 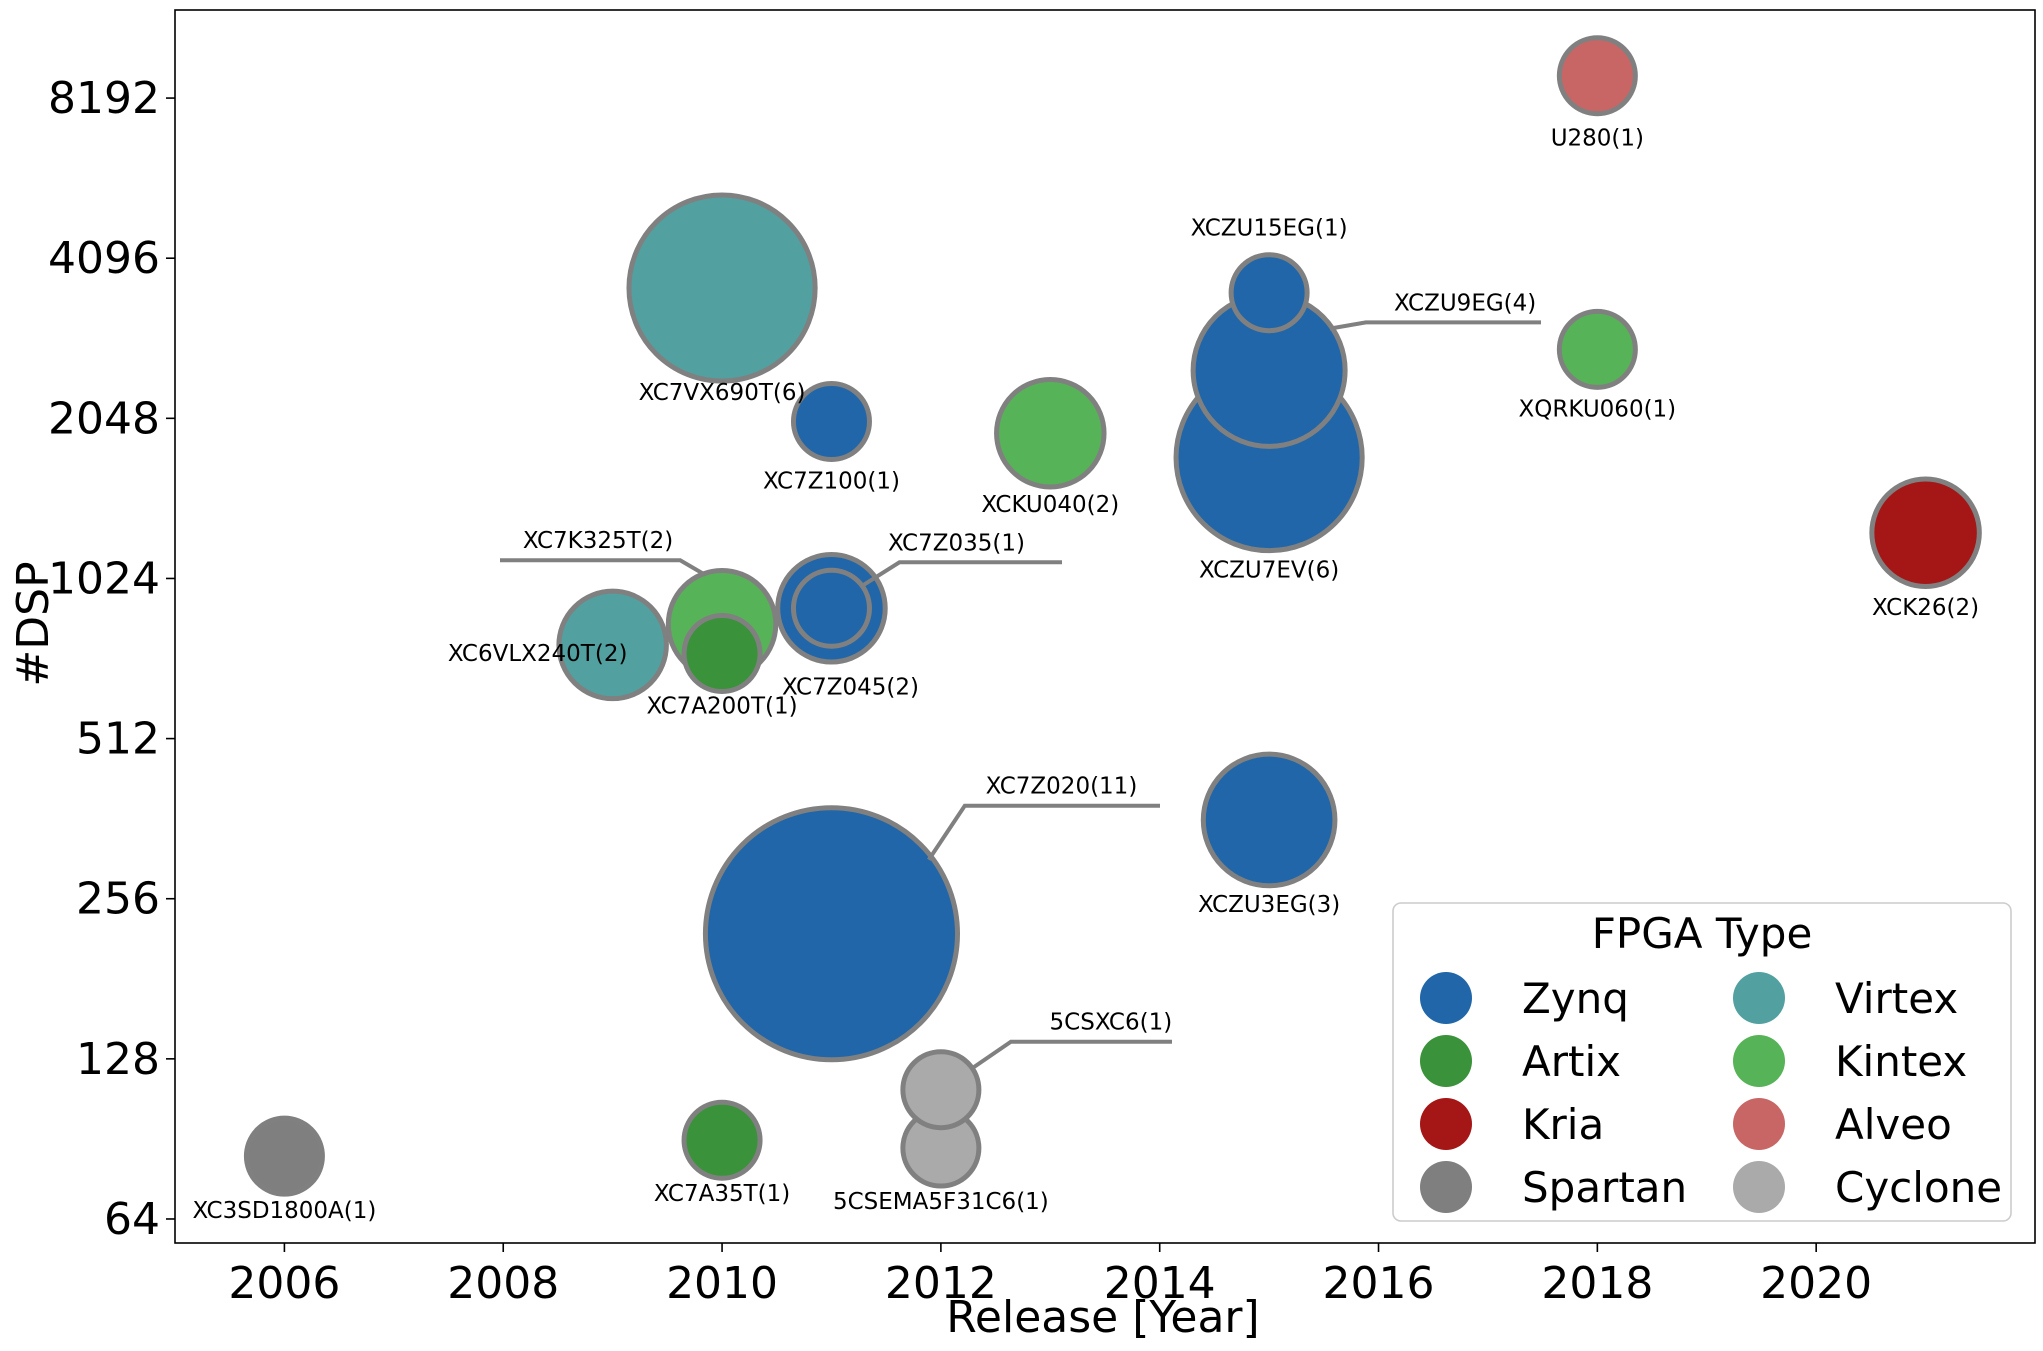 What do you see at coordinates (503, 1283) in the screenshot?
I see `x-tick-label: 2008` at bounding box center [503, 1283].